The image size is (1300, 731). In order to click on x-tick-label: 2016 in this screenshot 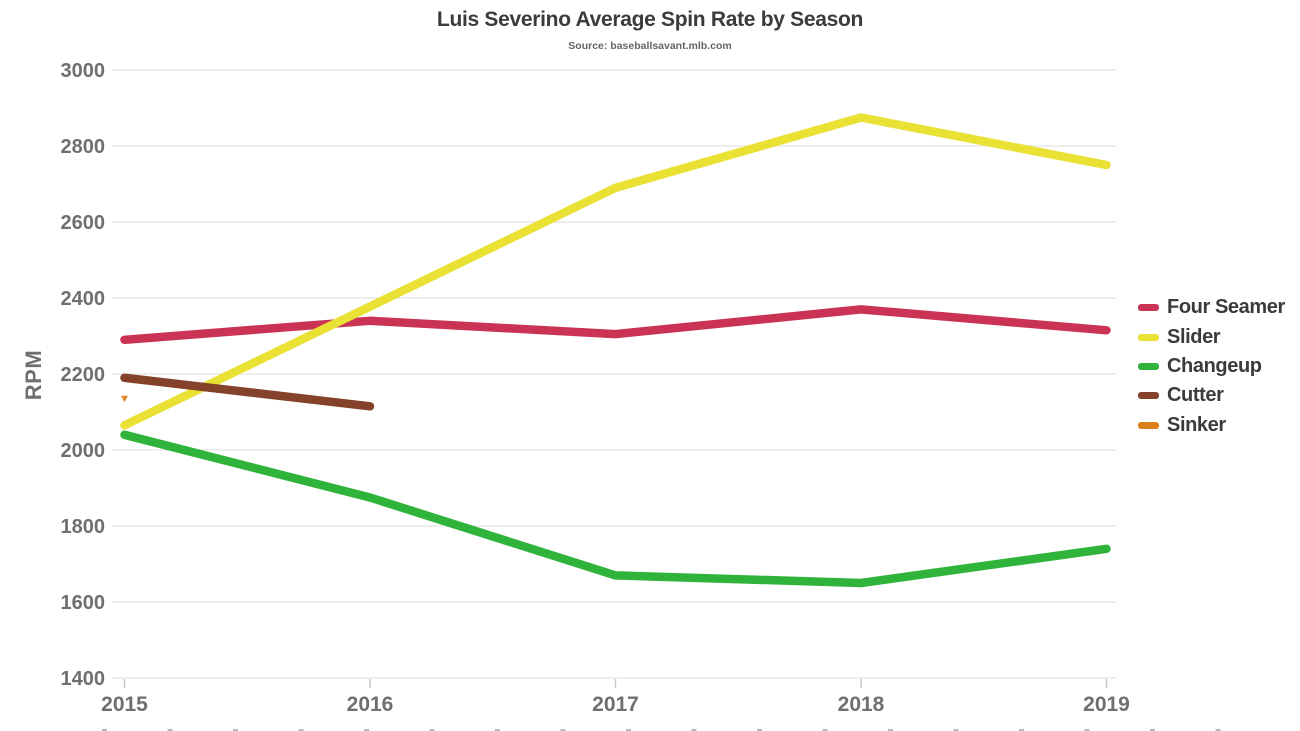, I will do `click(370, 704)`.